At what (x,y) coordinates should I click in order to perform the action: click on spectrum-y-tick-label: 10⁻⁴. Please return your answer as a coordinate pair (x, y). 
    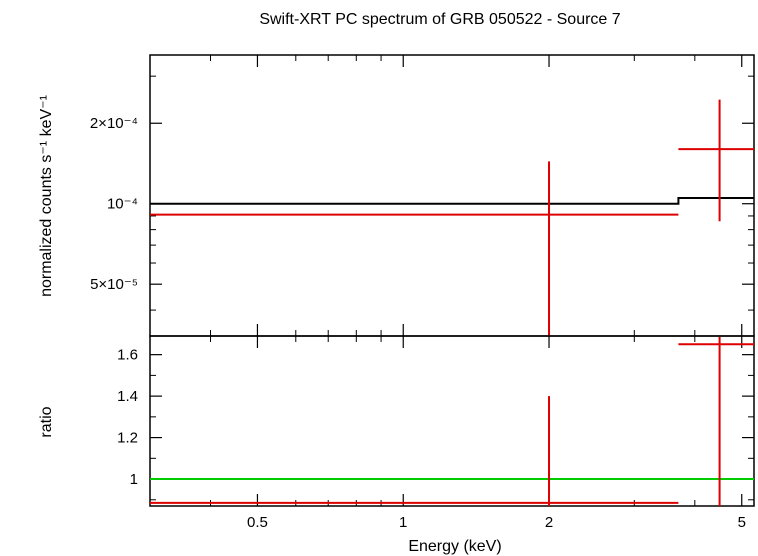
    Looking at the image, I should click on (122, 204).